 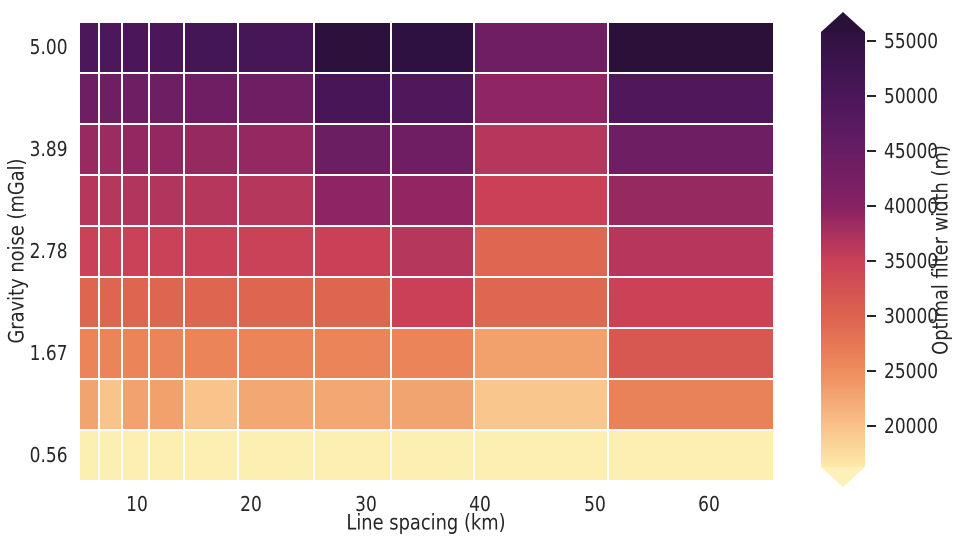 What do you see at coordinates (843, 22) in the screenshot?
I see `colorbar-extend-top-arrow` at bounding box center [843, 22].